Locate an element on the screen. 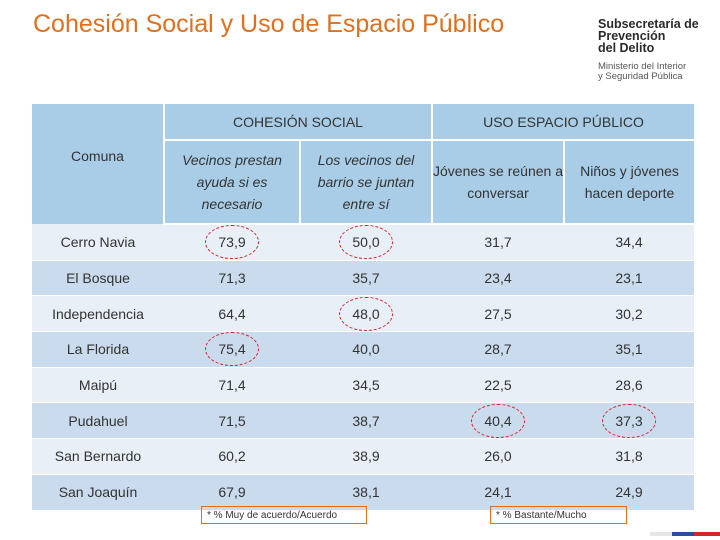 The width and height of the screenshot is (720, 540). logo-line-1: Subsecretaría de is located at coordinates (648, 24).